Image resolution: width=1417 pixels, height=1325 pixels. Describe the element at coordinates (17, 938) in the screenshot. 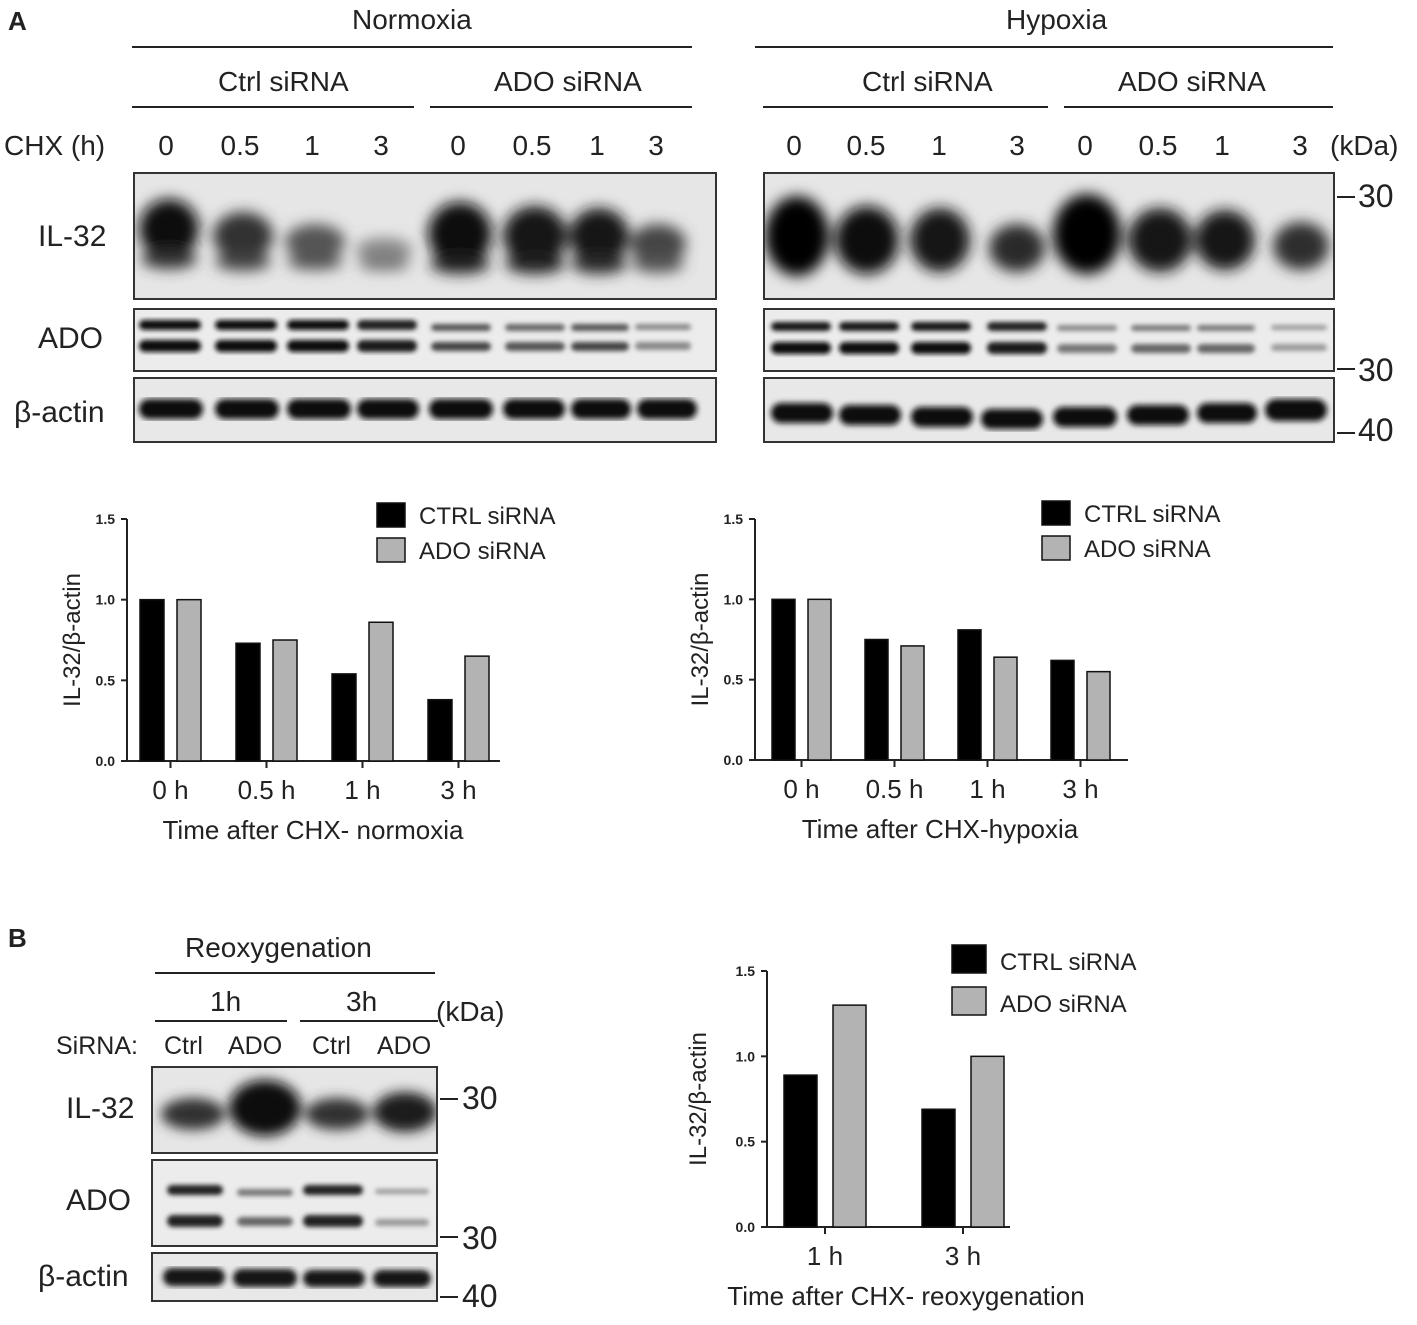

I see `panel-b-letter: B` at that location.